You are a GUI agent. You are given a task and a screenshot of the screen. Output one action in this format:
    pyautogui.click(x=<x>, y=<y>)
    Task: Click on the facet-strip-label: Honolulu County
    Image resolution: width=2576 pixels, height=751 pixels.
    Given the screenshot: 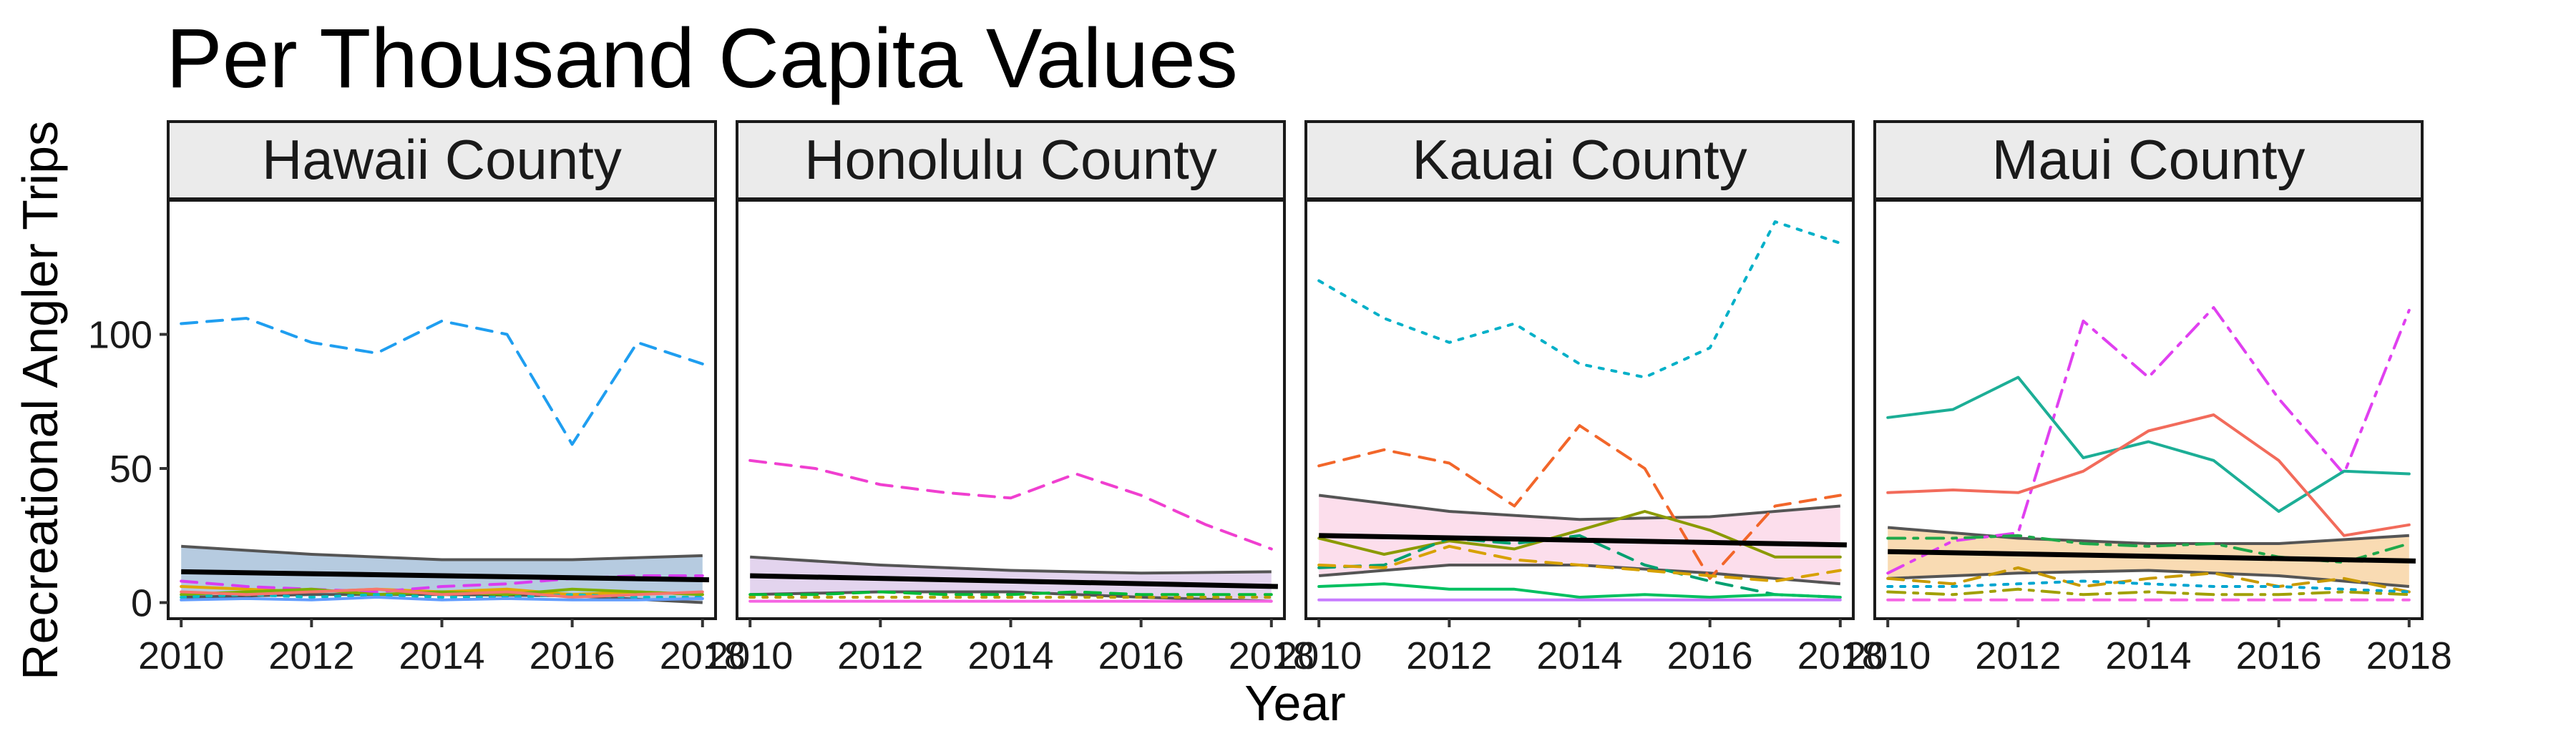 What is the action you would take?
    pyautogui.click(x=1010, y=159)
    